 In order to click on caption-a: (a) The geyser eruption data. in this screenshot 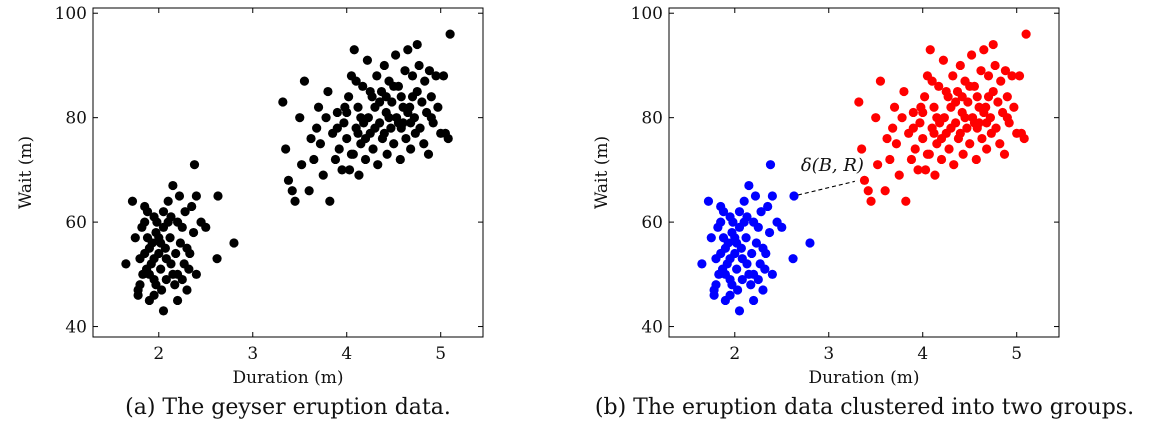, I will do `click(288, 407)`.